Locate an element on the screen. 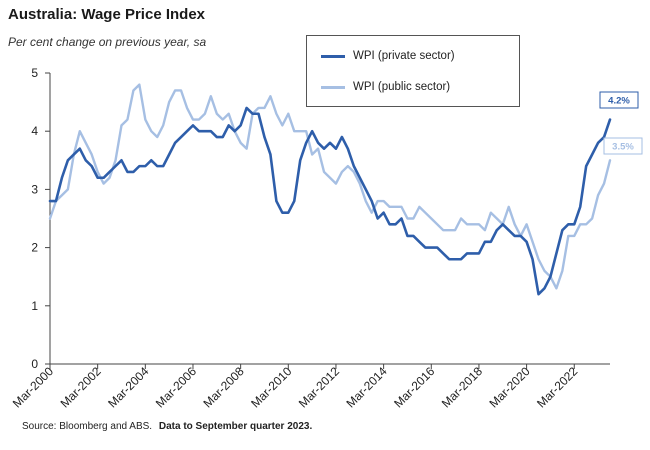  x-tick-label: Mar-2012 is located at coordinates (319, 387).